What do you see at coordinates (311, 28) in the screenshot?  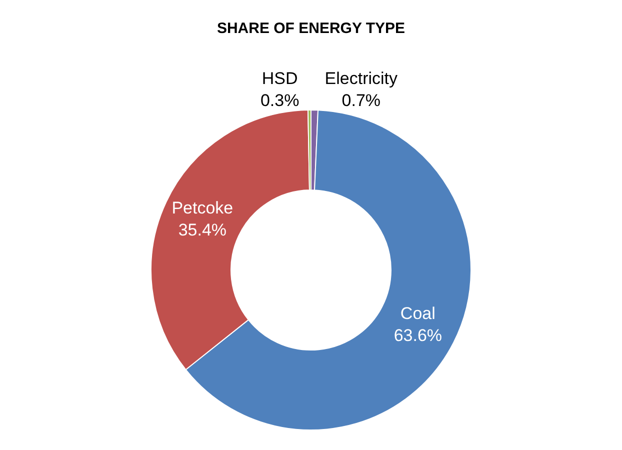 I see `chart-title: SHARE OF ENERGY TYPE` at bounding box center [311, 28].